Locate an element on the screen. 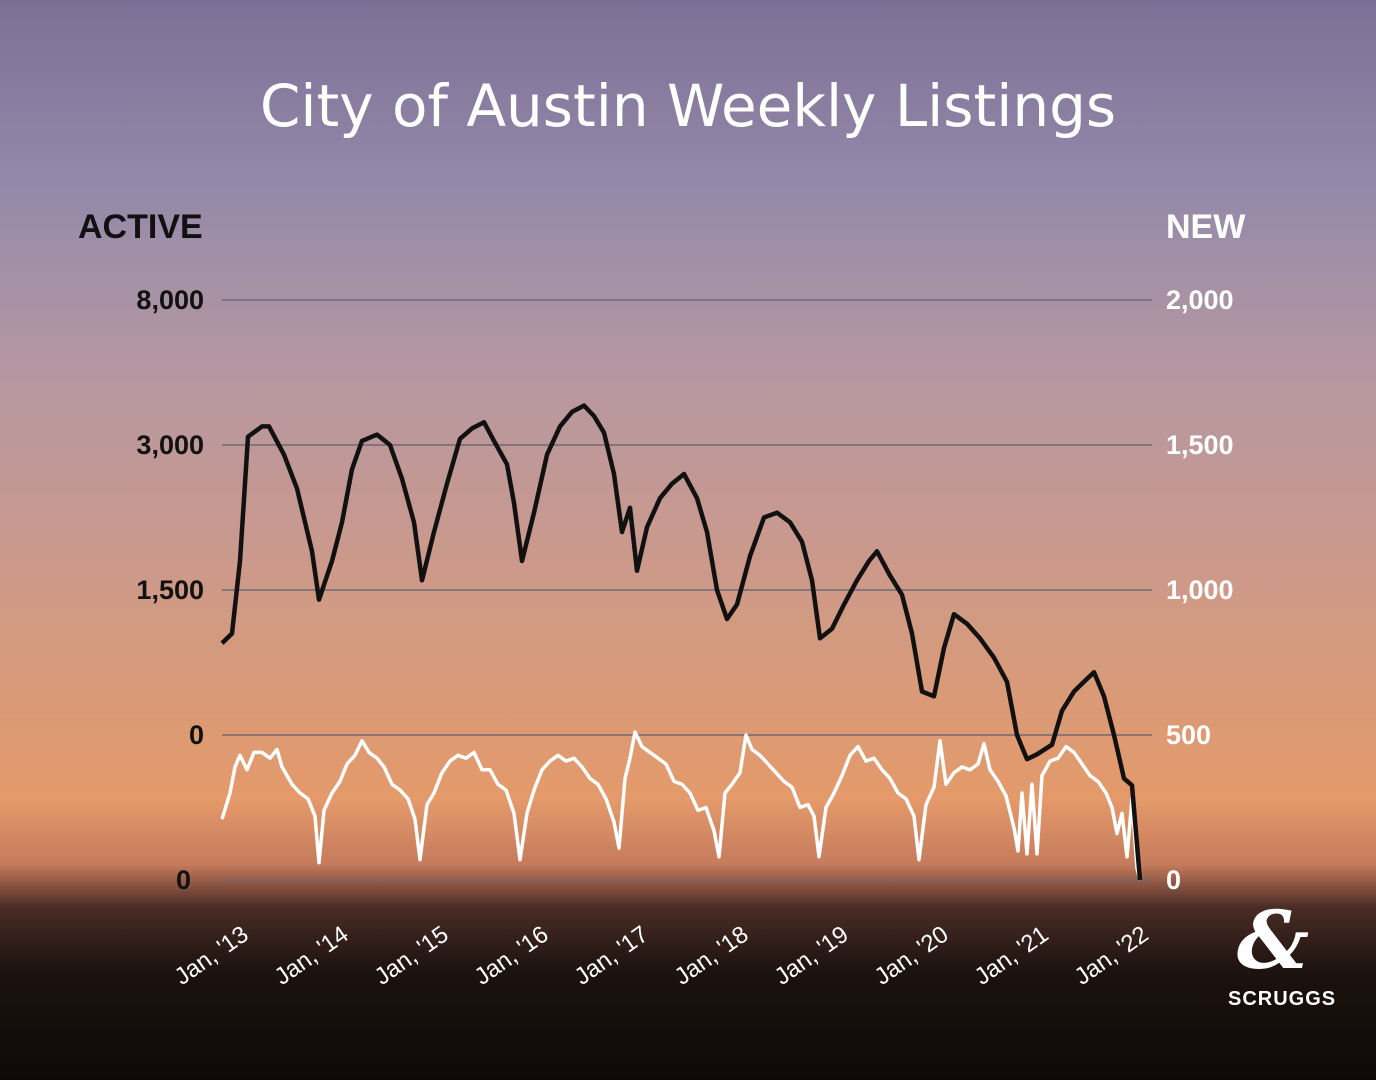 The image size is (1376, 1080). left-tick-label: 8,000 is located at coordinates (170, 300).